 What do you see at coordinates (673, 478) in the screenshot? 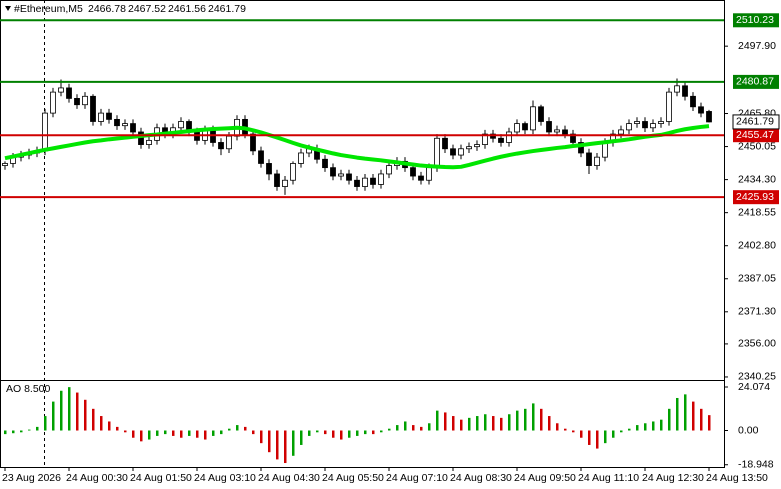
I see `x-tick-label: 24 Aug 12:30` at bounding box center [673, 478].